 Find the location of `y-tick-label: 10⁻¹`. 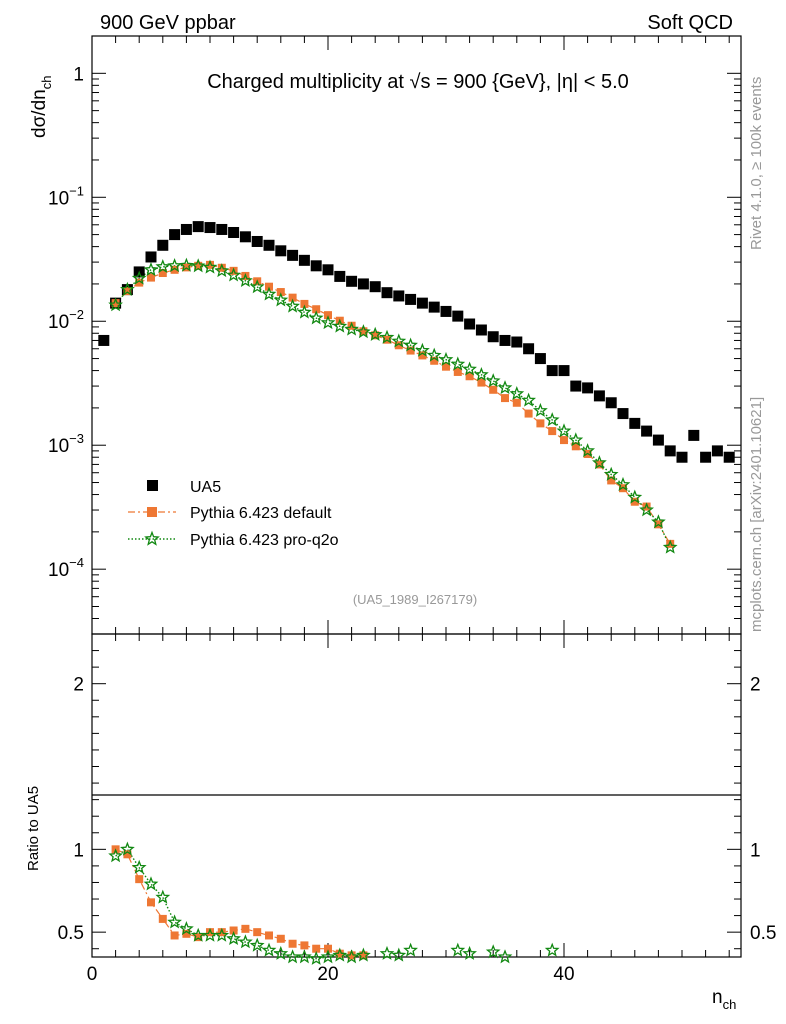

y-tick-label: 10⁻¹ is located at coordinates (66, 196).